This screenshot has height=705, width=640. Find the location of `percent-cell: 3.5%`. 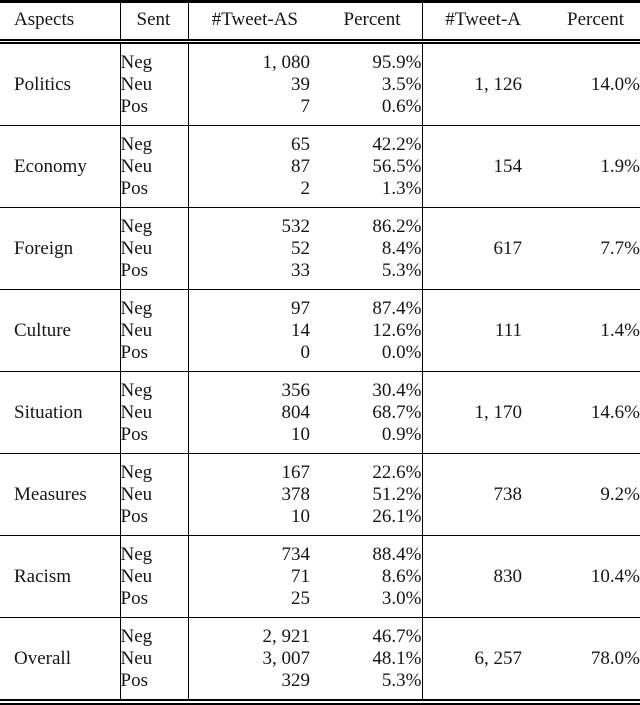

percent-cell: 3.5% is located at coordinates (401, 84).